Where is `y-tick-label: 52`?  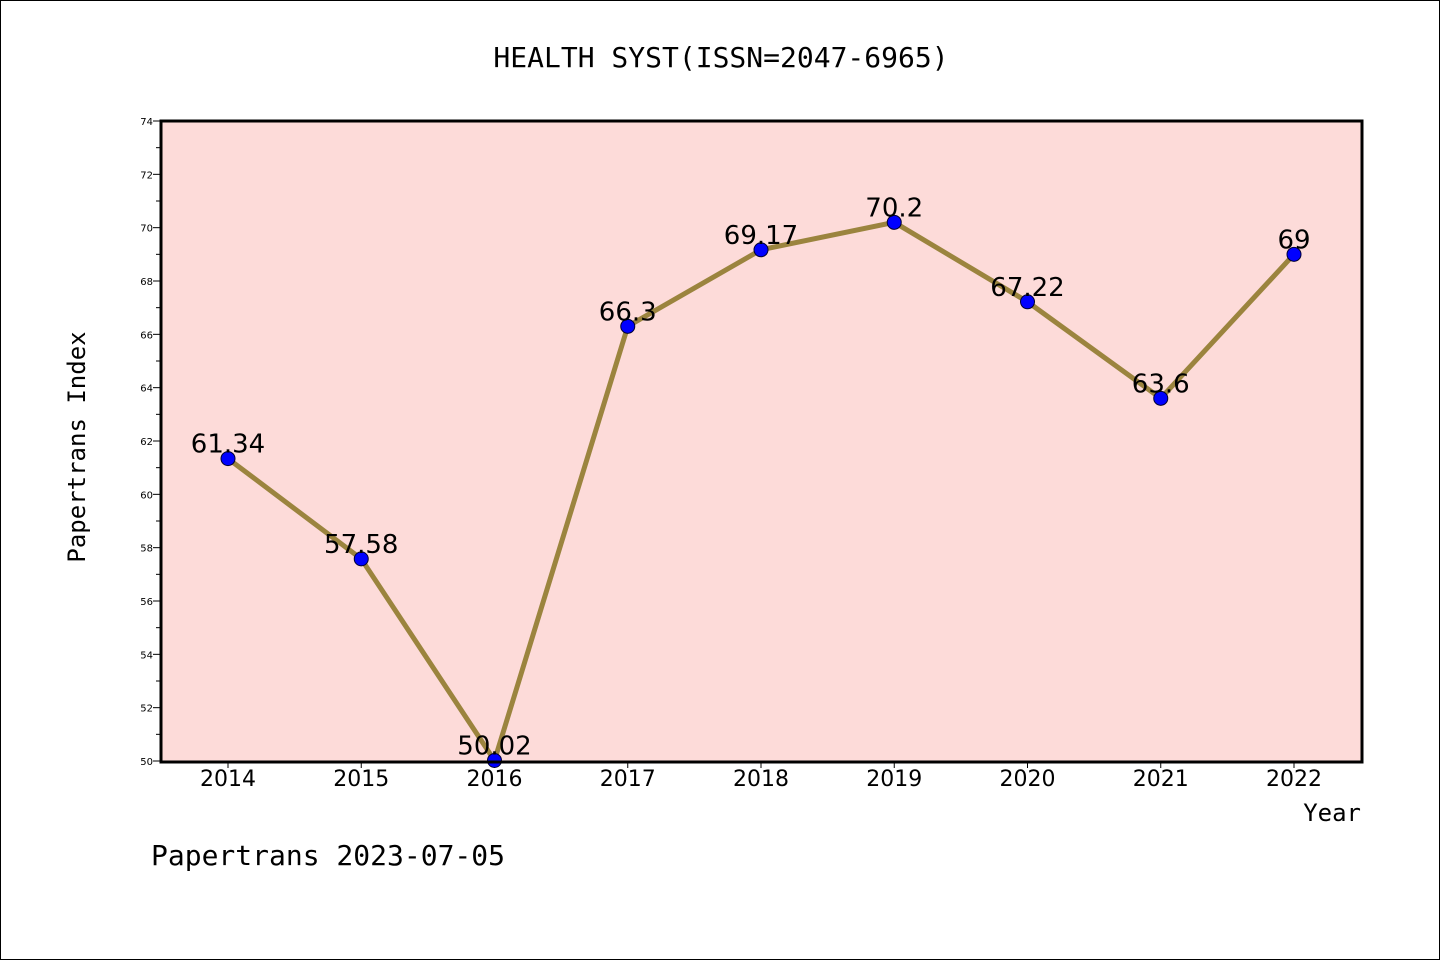
y-tick-label: 52 is located at coordinates (146, 709).